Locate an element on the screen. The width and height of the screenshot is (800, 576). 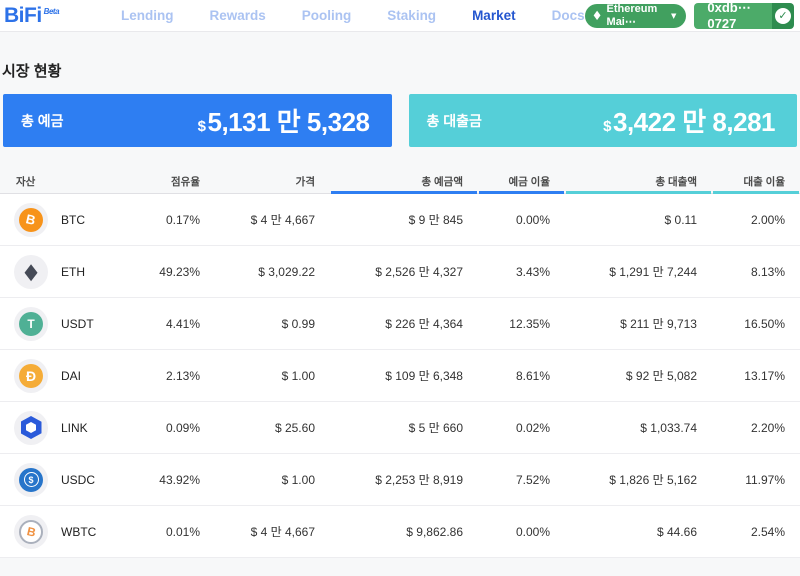
asset-symbol: LINK is located at coordinates (74, 427).